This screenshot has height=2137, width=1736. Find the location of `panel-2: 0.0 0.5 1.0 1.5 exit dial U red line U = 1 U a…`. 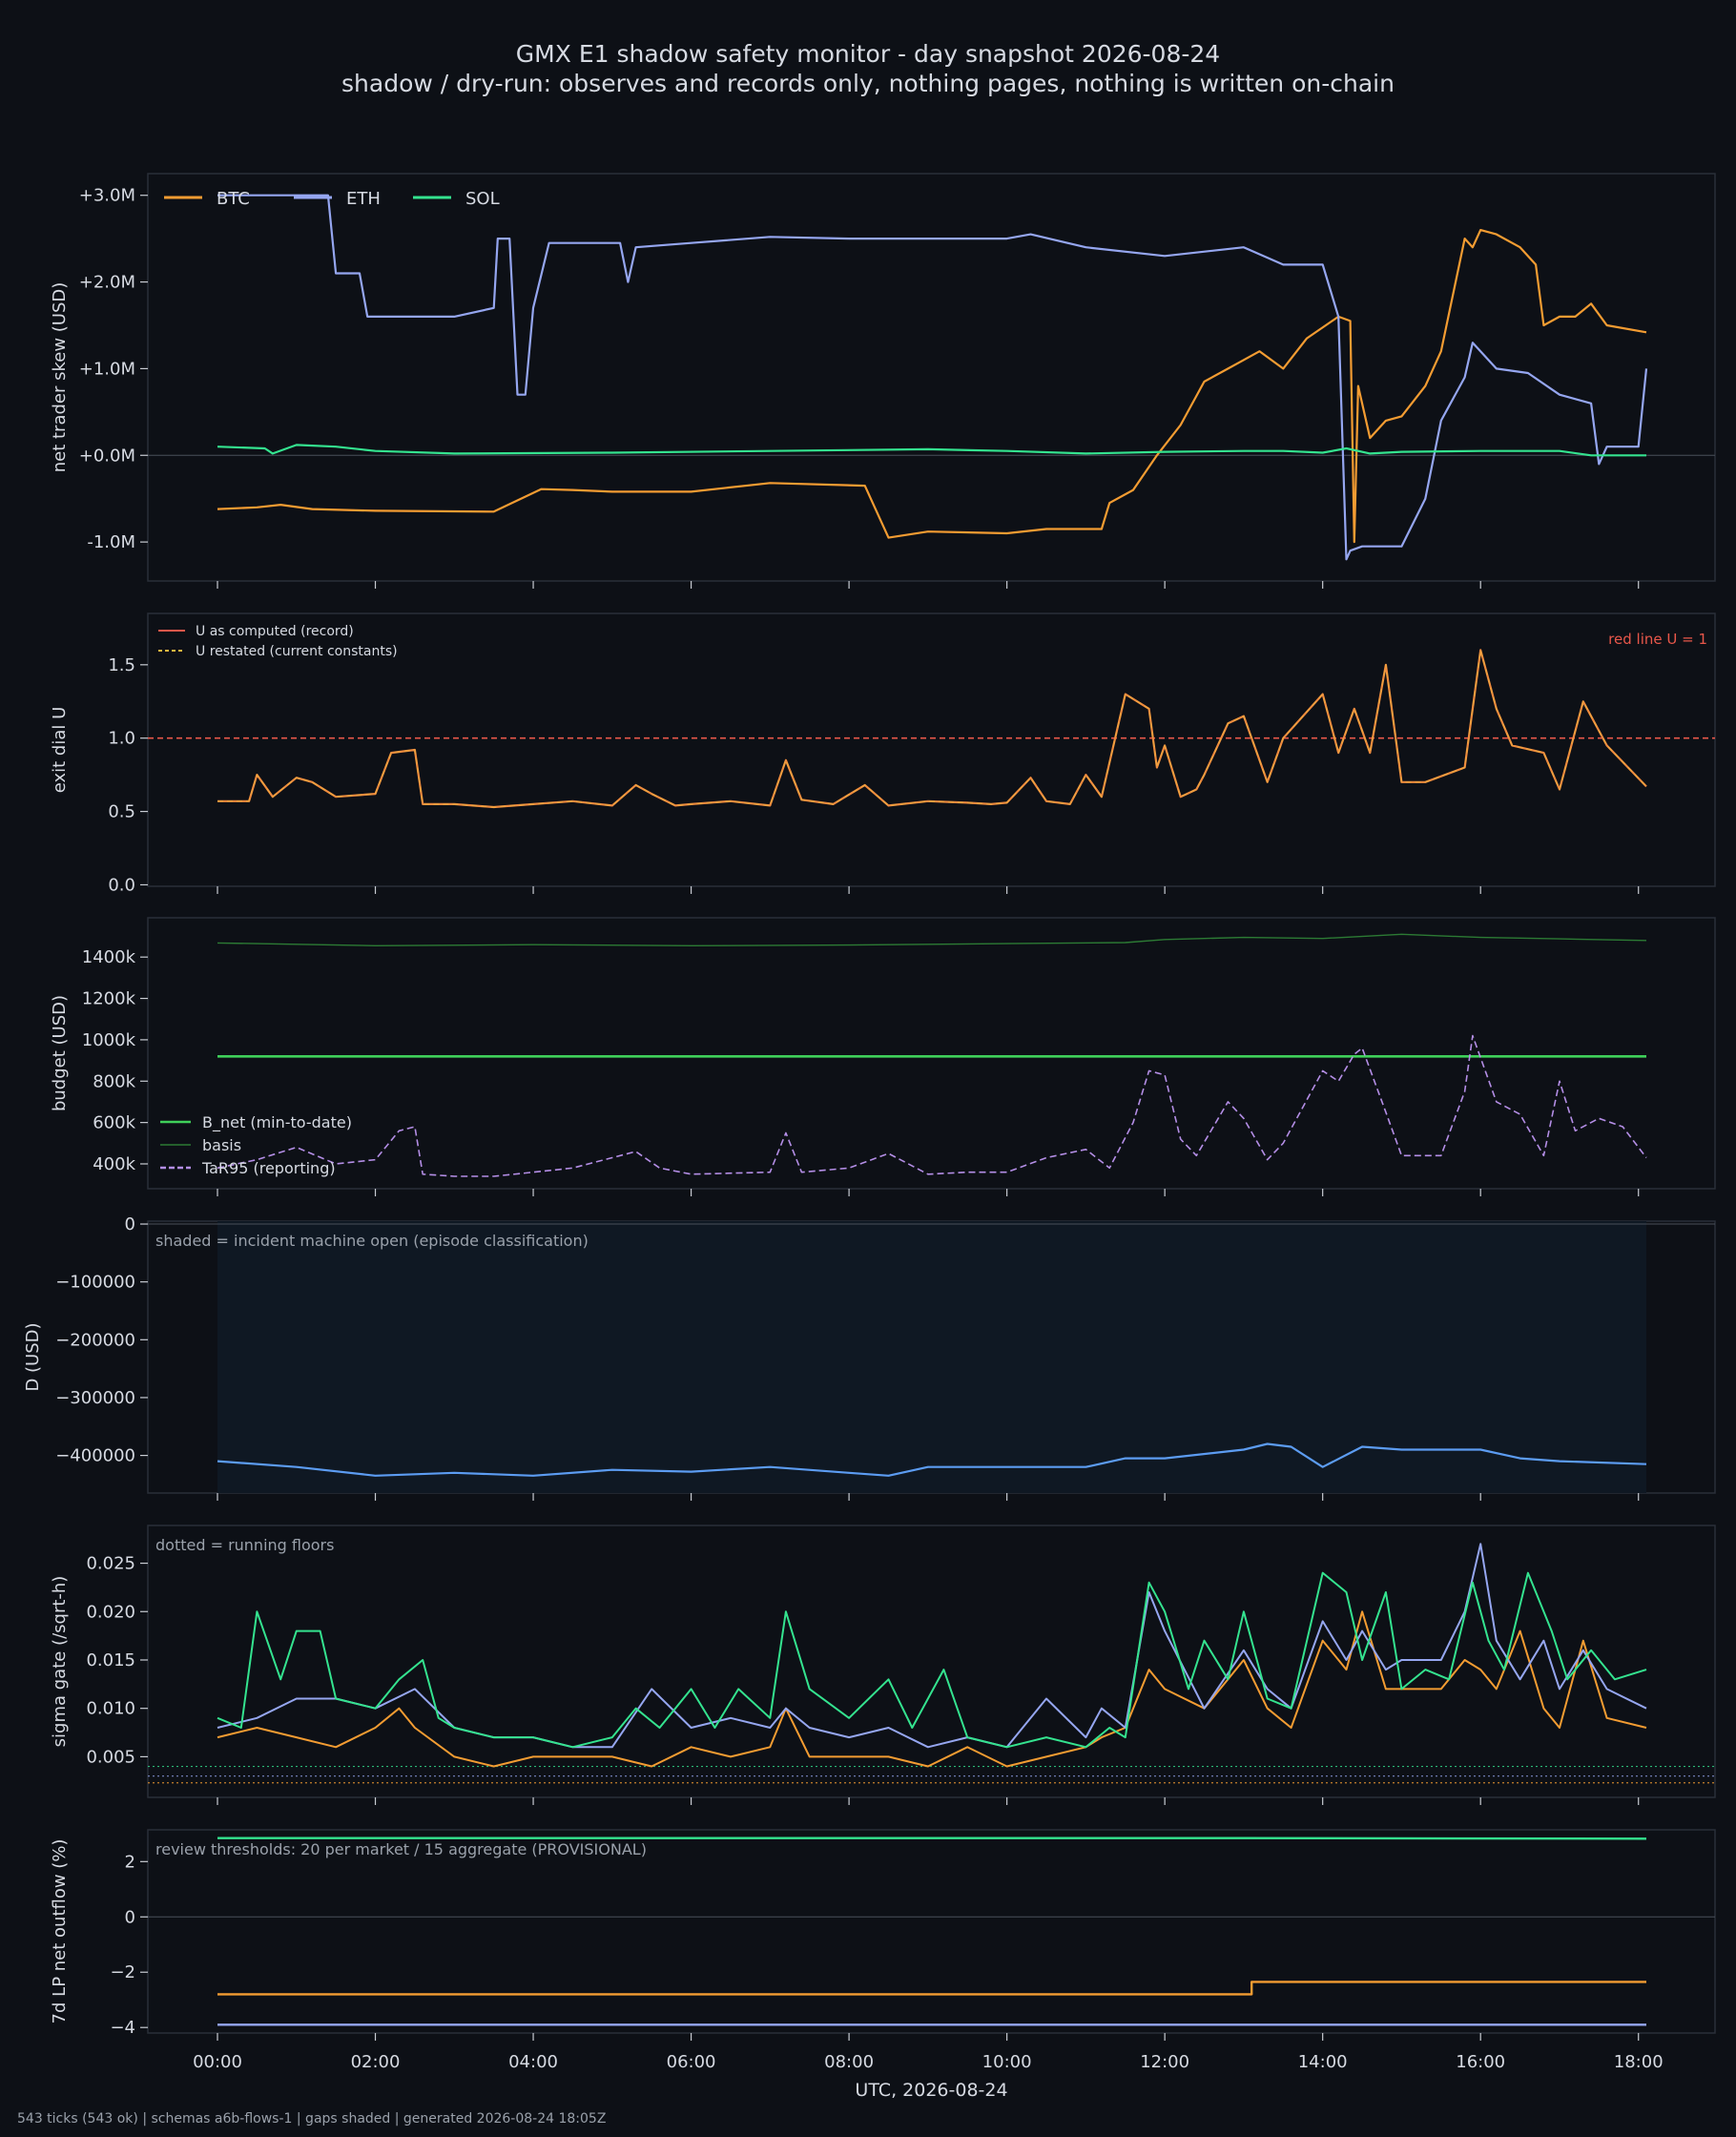

panel-2: 0.0 0.5 1.0 1.5 exit dial U red line U = 1 U a… is located at coordinates (883, 753).